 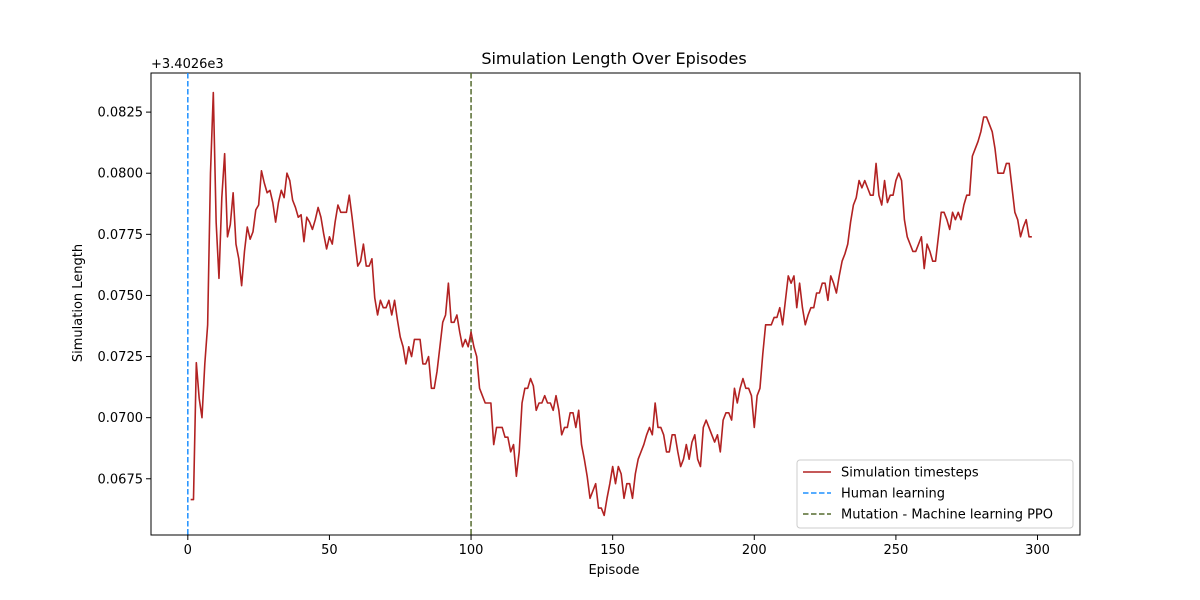 What do you see at coordinates (613, 58) in the screenshot?
I see `chart-title: Simulation Length Over Episodes` at bounding box center [613, 58].